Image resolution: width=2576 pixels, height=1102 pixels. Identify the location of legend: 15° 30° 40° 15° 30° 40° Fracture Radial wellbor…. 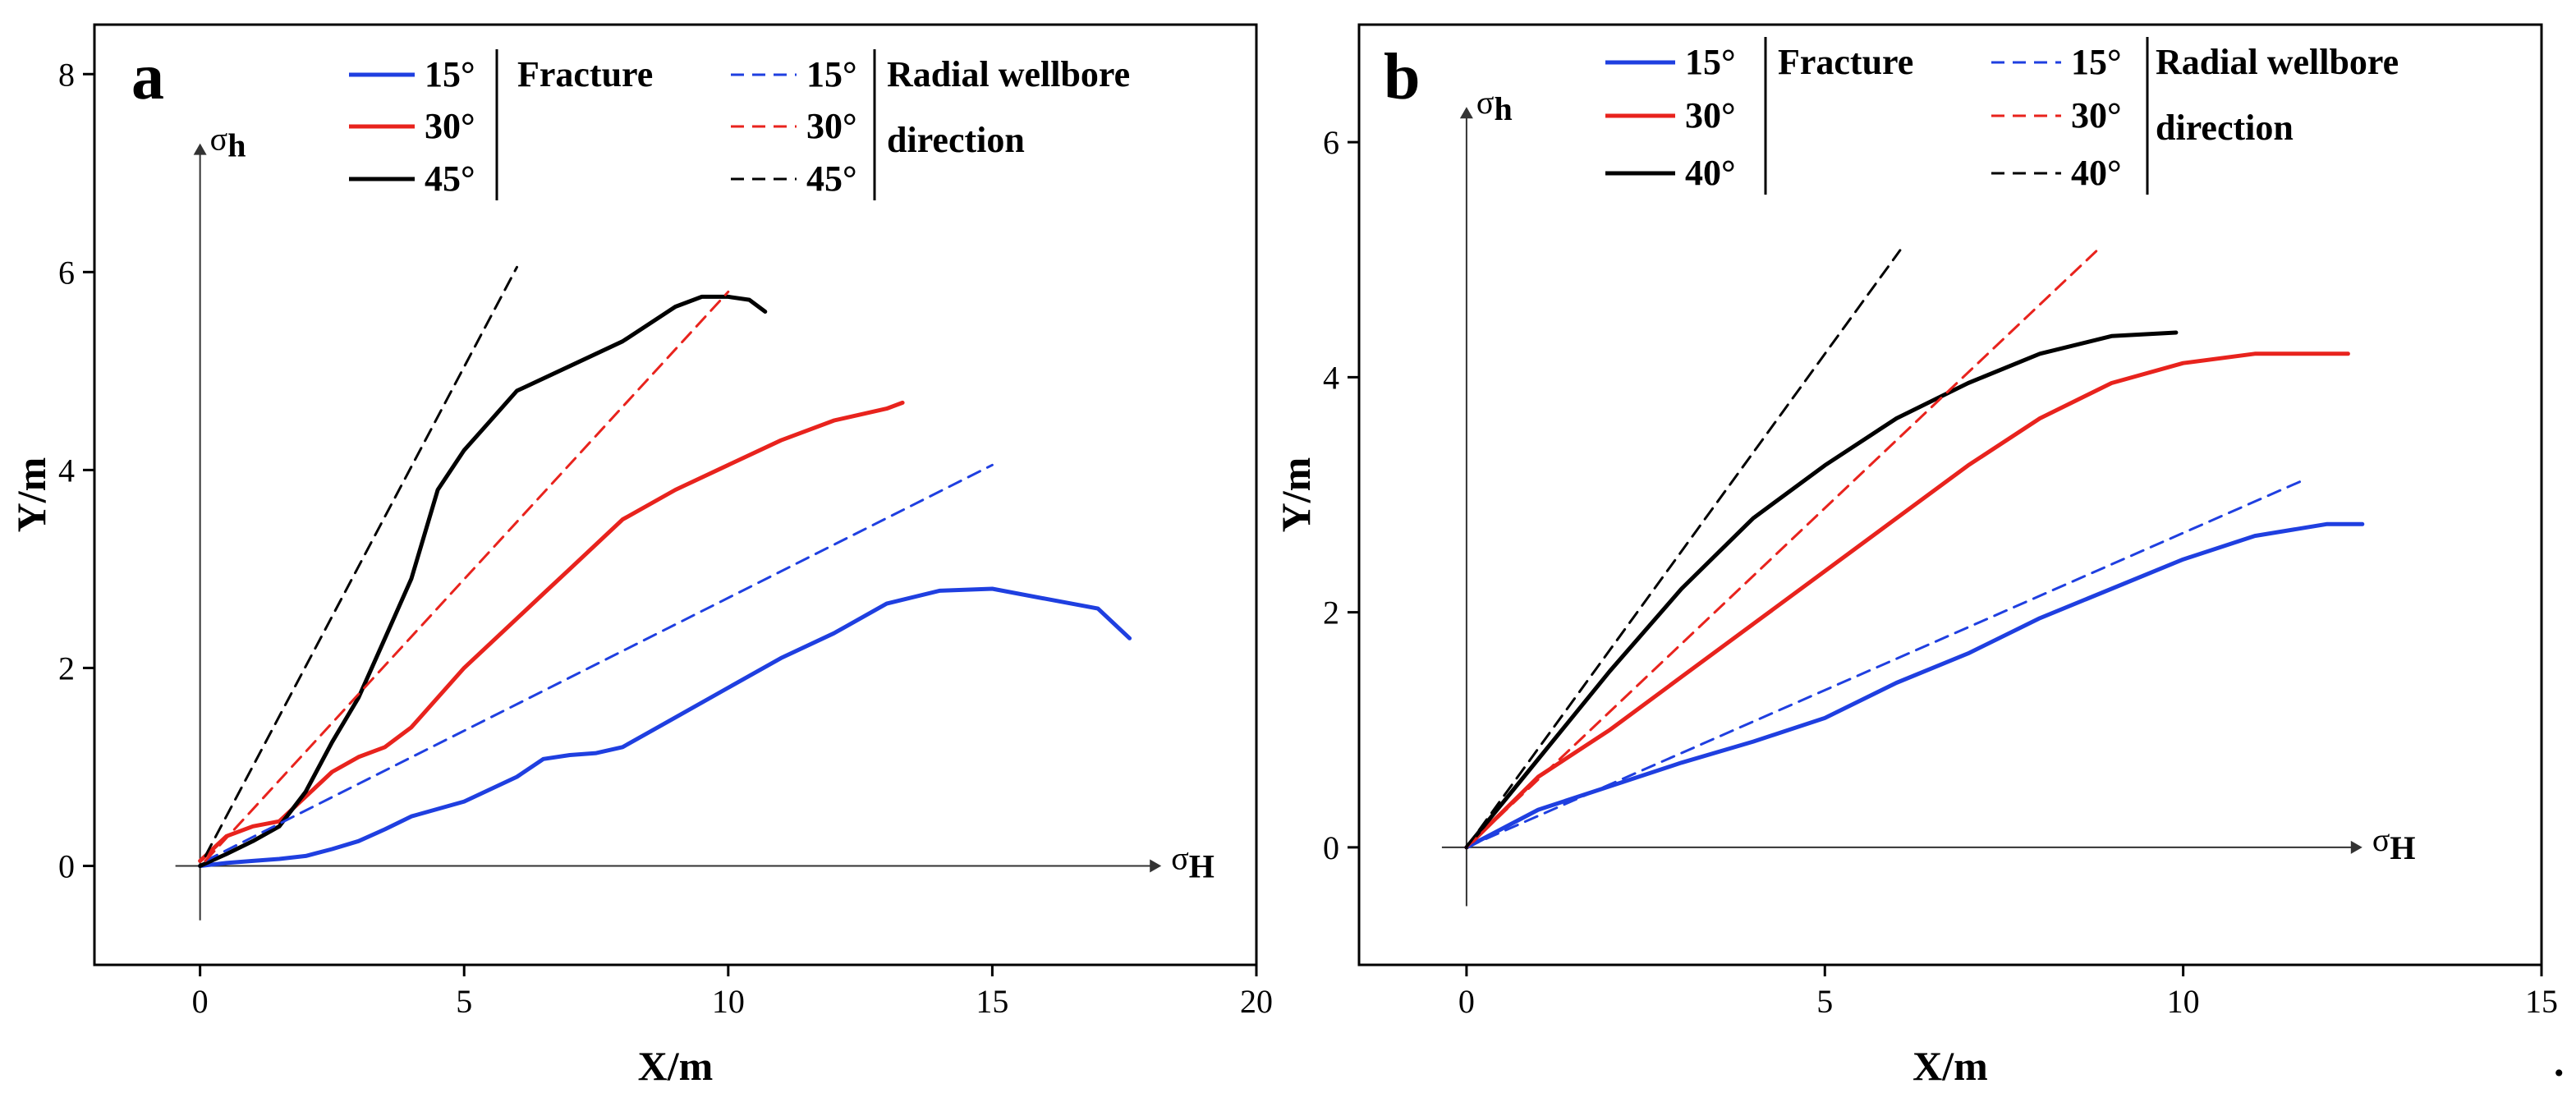
(2002, 116).